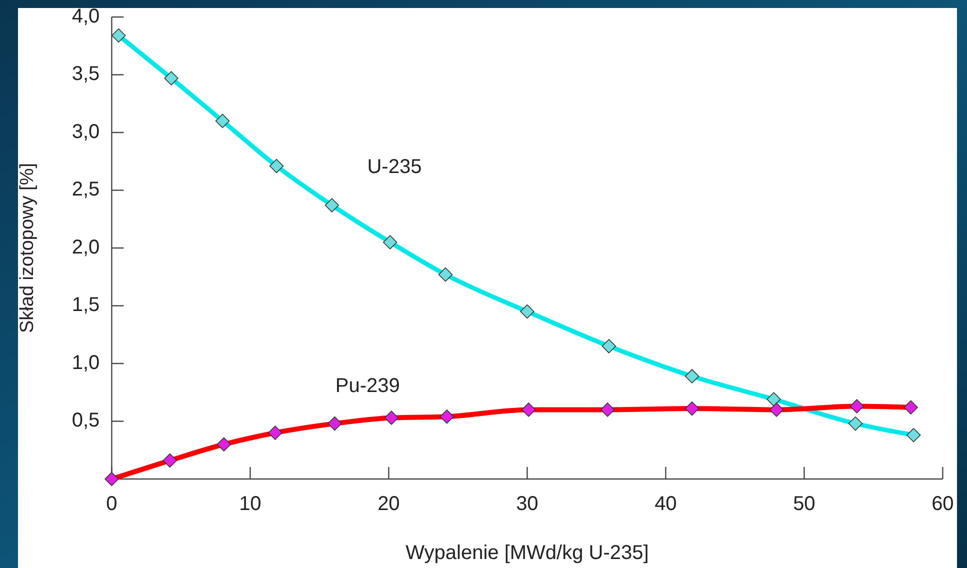  I want to click on y-tick-label: 1,5, so click(86, 305).